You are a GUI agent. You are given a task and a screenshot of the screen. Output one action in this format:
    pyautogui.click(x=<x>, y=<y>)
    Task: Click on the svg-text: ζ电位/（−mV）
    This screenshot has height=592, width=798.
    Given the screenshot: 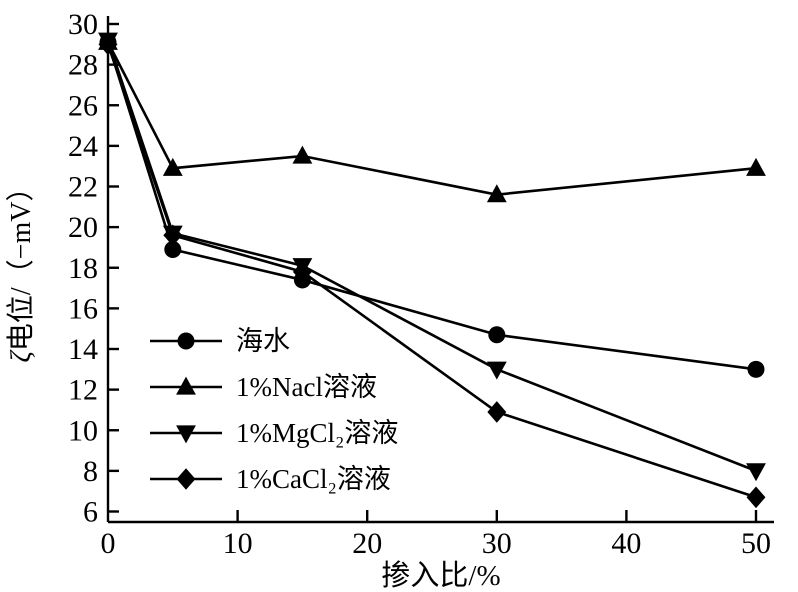 What is the action you would take?
    pyautogui.click(x=21, y=268)
    